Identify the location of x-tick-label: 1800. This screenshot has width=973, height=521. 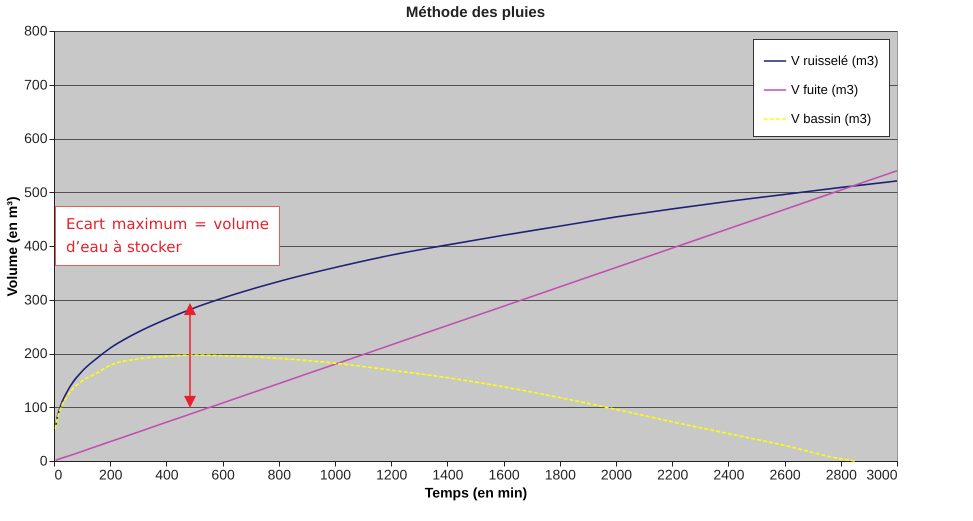
(560, 474).